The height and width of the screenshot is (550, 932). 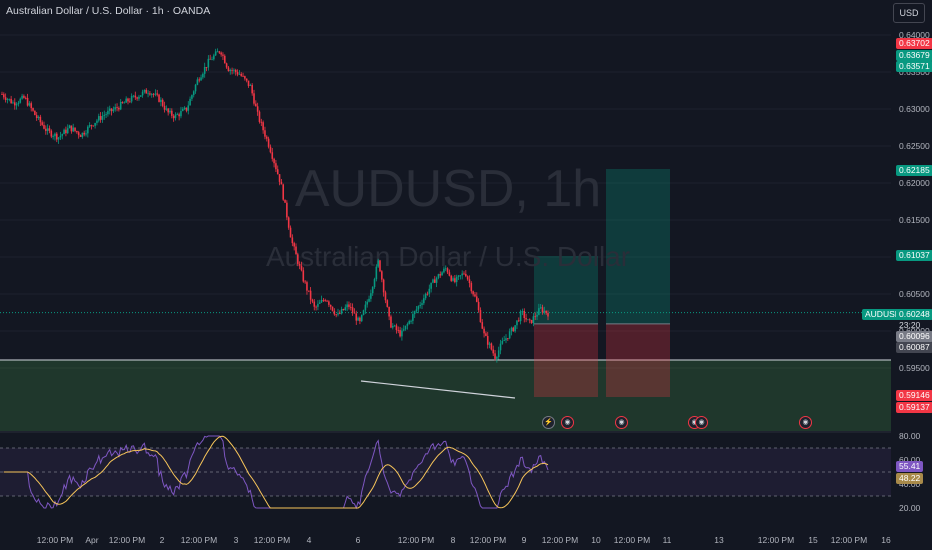 I want to click on bolt-icon: ⚡, so click(x=548, y=422).